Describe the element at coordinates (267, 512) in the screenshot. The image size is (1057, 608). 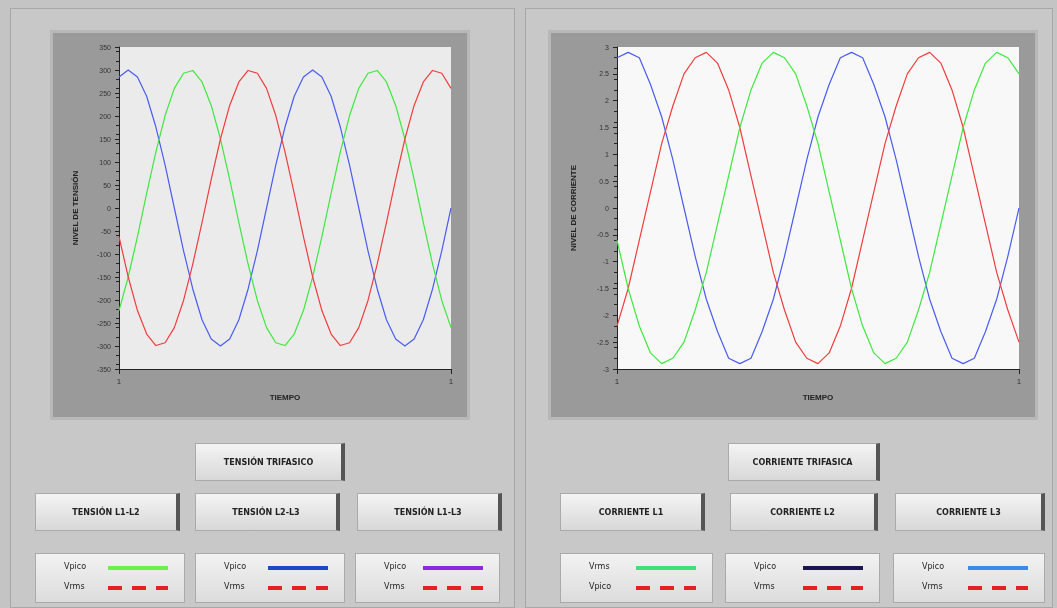
I see `push-button: TENSIÓN L2-L3` at that location.